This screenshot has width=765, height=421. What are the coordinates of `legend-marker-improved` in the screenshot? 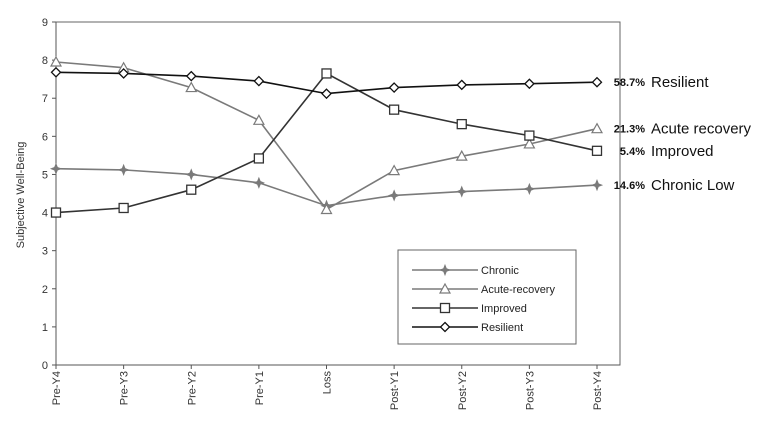 It's located at (445, 308).